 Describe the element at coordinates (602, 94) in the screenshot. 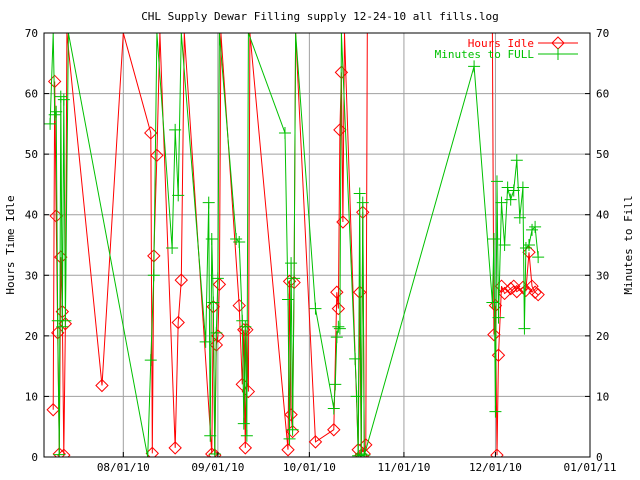

I see `y2-tick-label: 60` at that location.